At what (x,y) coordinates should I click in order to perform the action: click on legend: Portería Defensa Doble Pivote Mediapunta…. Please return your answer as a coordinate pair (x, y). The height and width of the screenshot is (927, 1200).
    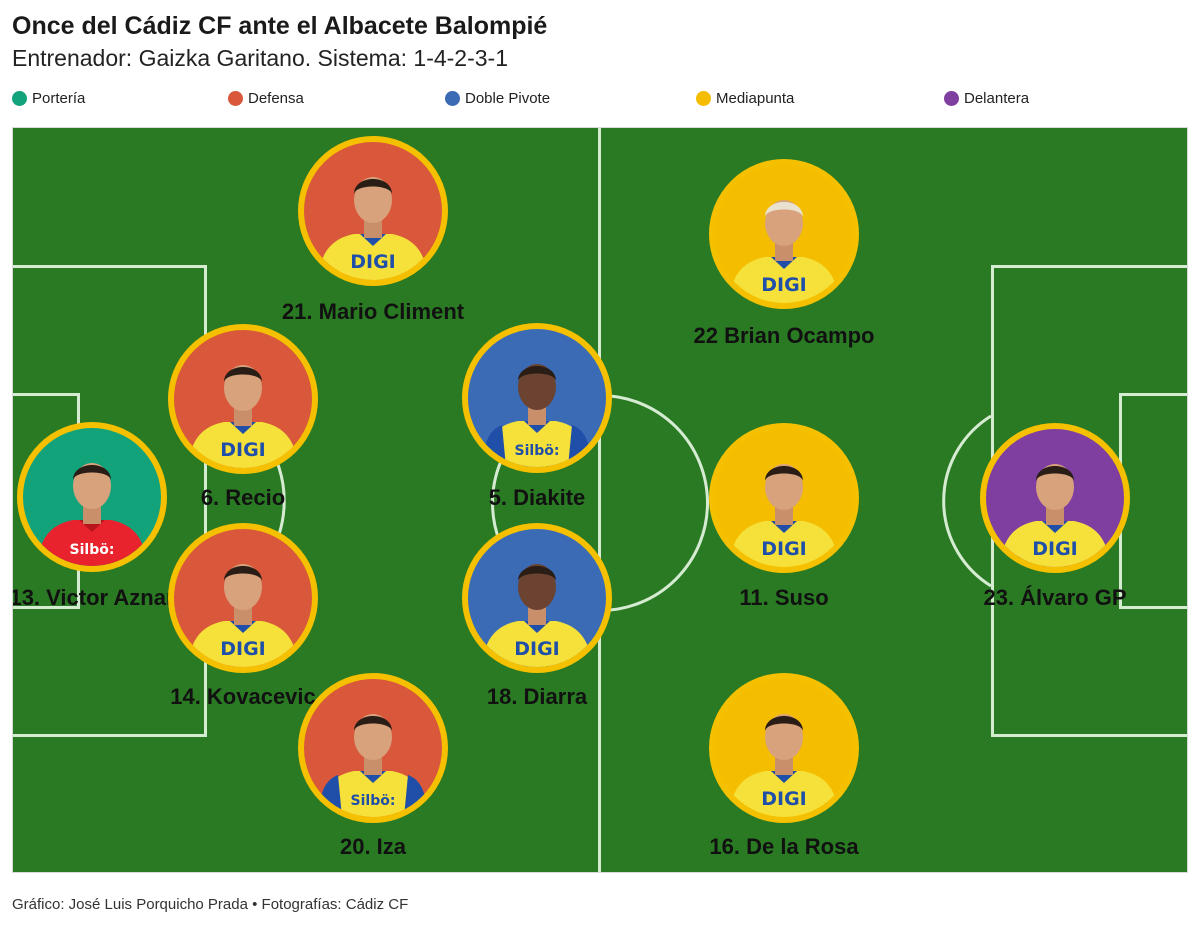
    Looking at the image, I should click on (600, 100).